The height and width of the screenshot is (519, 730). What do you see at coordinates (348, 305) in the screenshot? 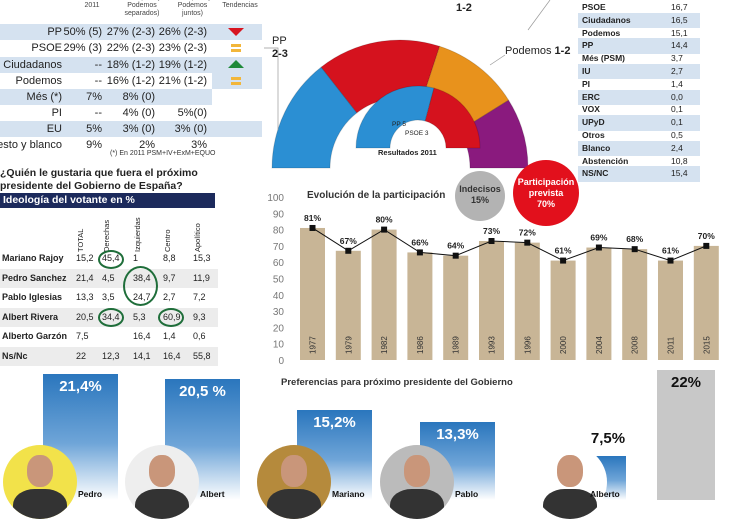
I see `bar-1979` at bounding box center [348, 305].